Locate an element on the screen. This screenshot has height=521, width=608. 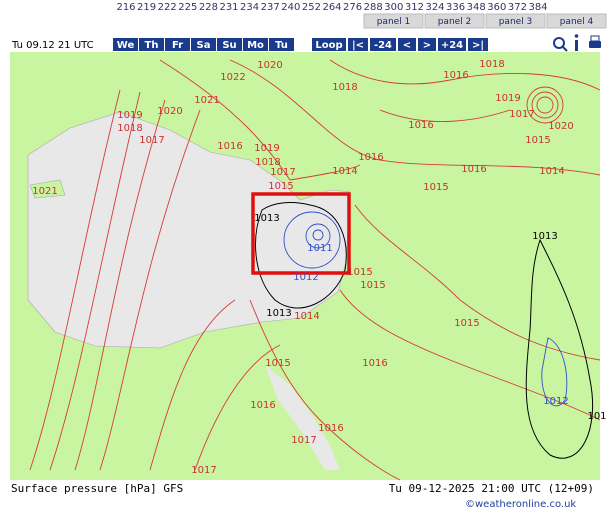
forecast-hour-link: 225 is located at coordinates (187, 7).